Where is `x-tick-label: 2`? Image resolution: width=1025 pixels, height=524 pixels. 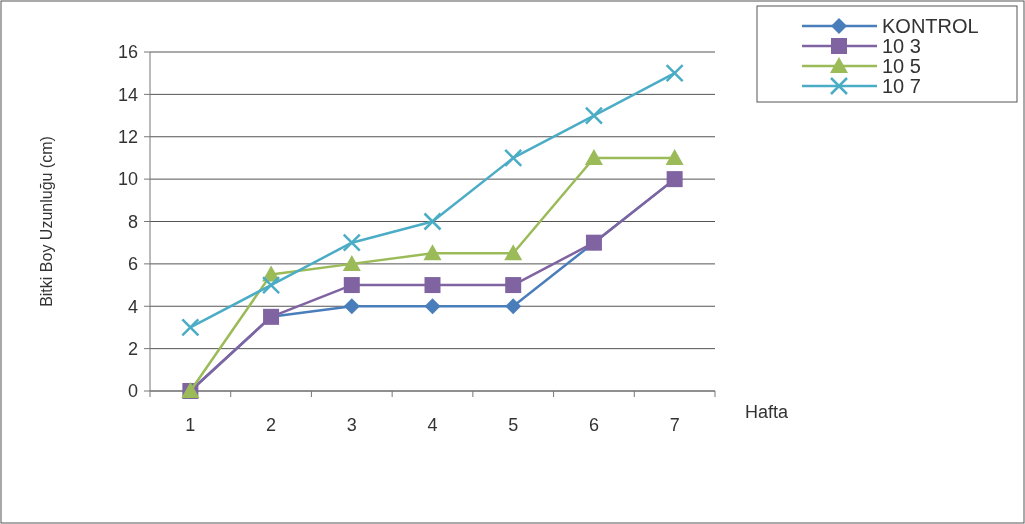 x-tick-label: 2 is located at coordinates (271, 425).